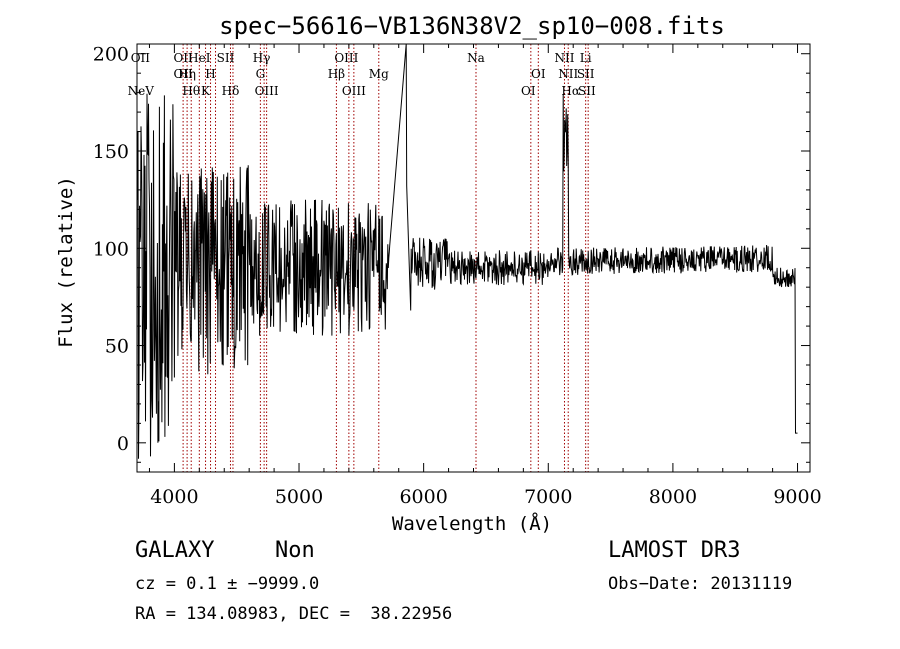 This screenshot has height=649, width=900. What do you see at coordinates (564, 58) in the screenshot?
I see `line-label-21: NII` at bounding box center [564, 58].